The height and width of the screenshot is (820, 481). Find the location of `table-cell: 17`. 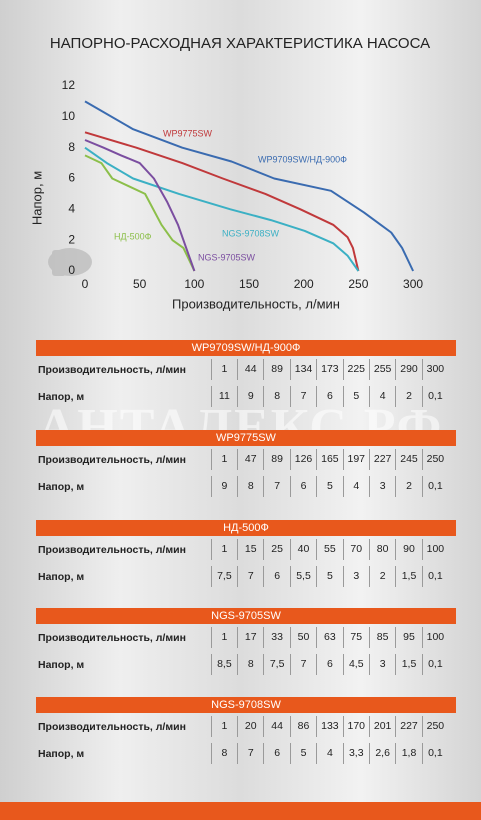

table-cell: 17 is located at coordinates (250, 637).